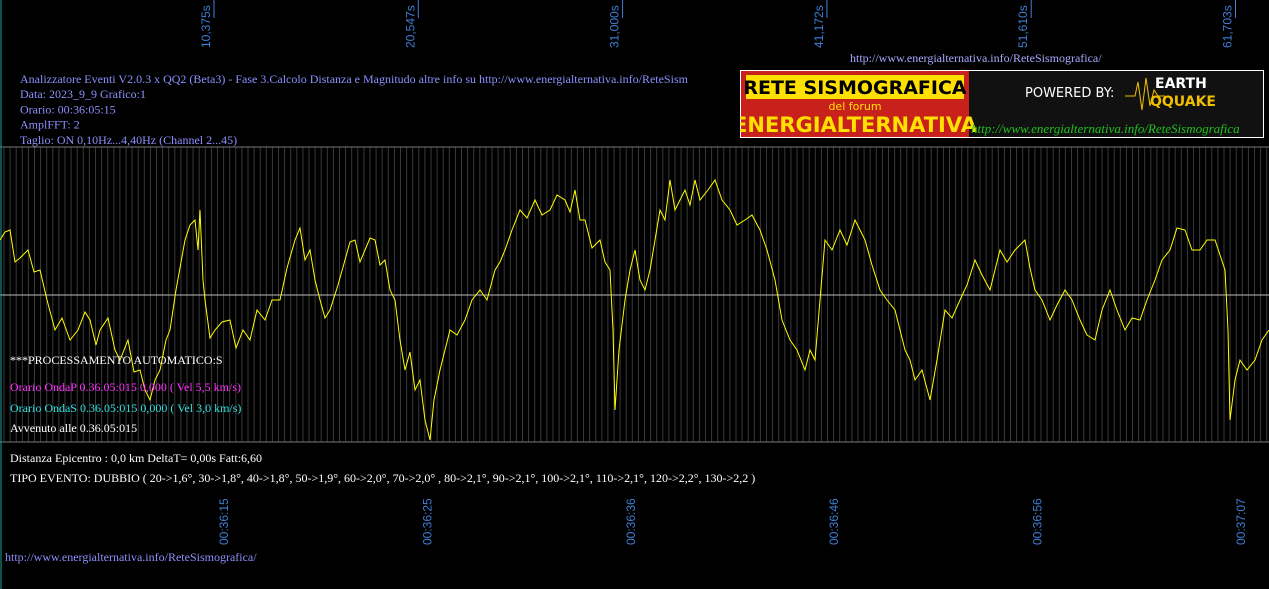 The width and height of the screenshot is (1269, 589). What do you see at coordinates (50, 125) in the screenshot?
I see `info-line: AmplFFT: 2` at bounding box center [50, 125].